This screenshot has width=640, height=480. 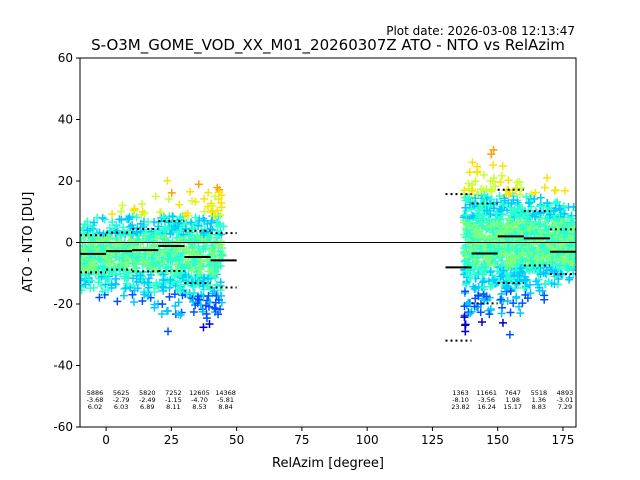 I want to click on y-tick-label: 40, so click(x=65, y=120).